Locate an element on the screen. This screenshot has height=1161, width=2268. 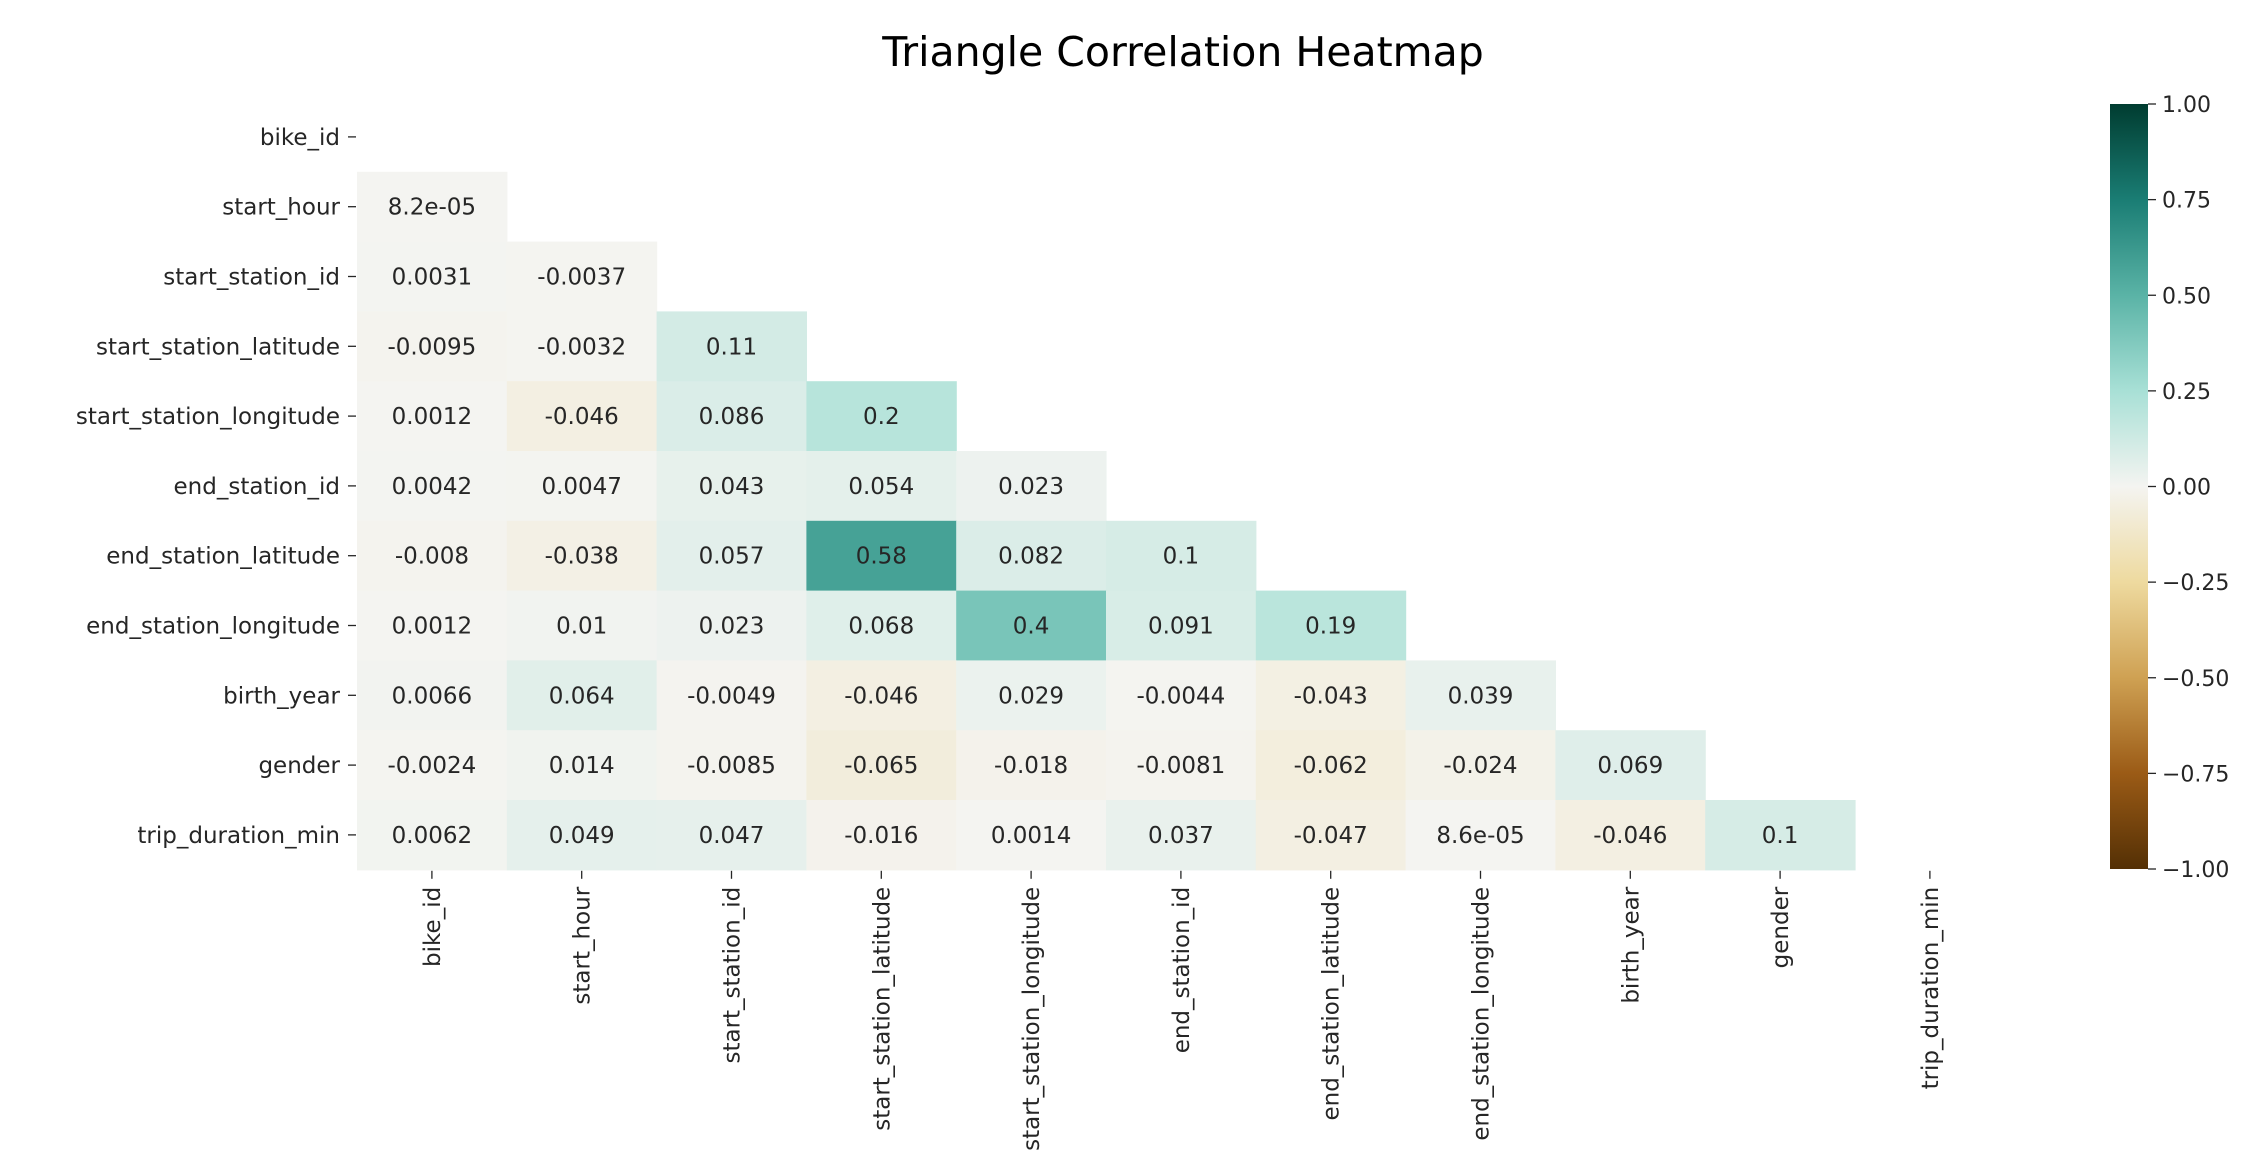
cell-value-label: 8.2e-05 is located at coordinates (432, 208).